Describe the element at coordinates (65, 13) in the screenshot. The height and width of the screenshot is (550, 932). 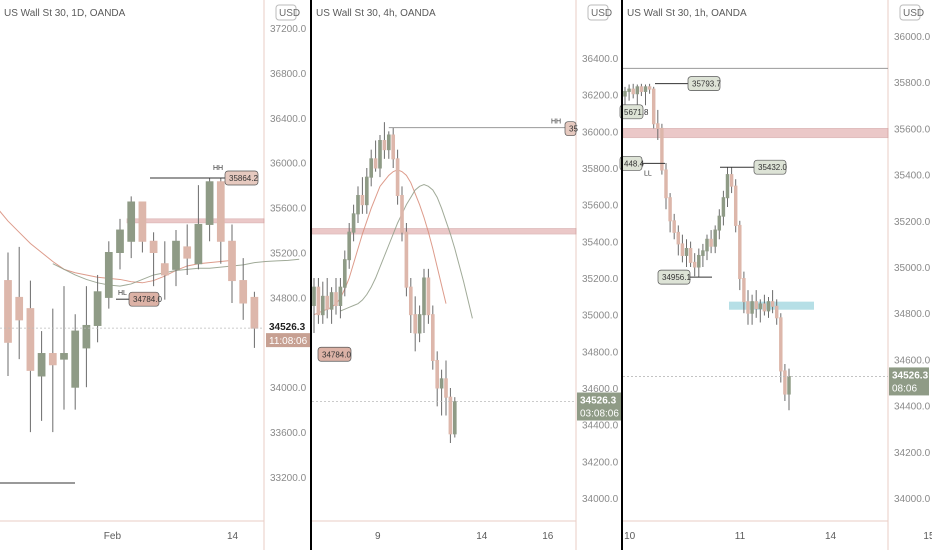
I see `daily-chart-title: US Wall St 30, 1D, OANDA` at that location.